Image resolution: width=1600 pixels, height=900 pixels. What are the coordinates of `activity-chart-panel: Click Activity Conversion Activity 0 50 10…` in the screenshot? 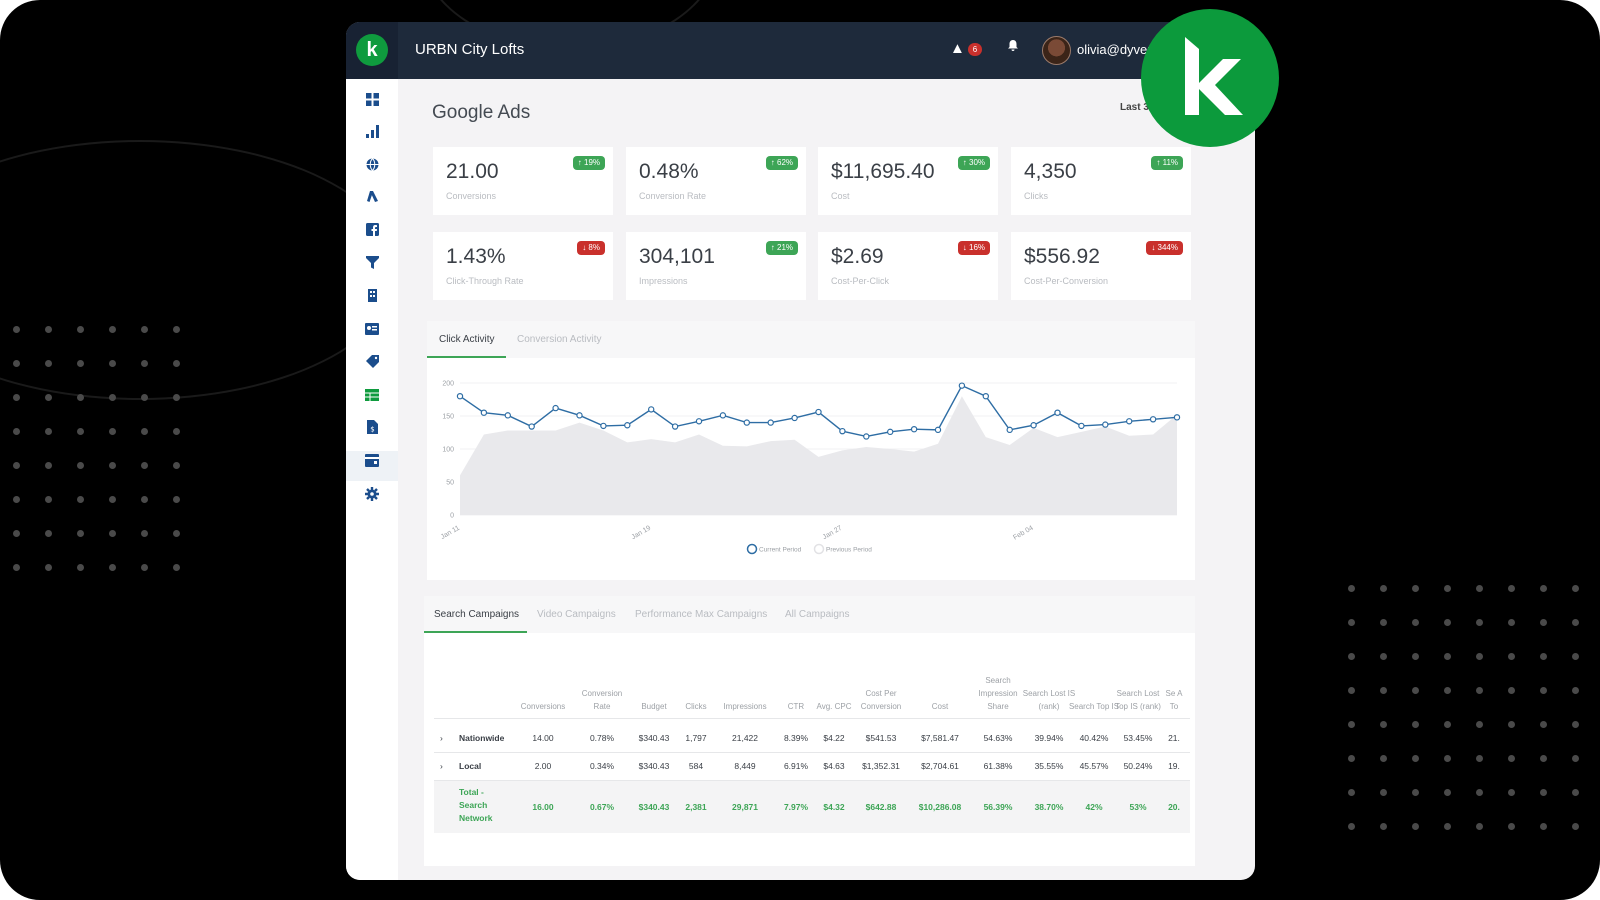 It's located at (811, 450).